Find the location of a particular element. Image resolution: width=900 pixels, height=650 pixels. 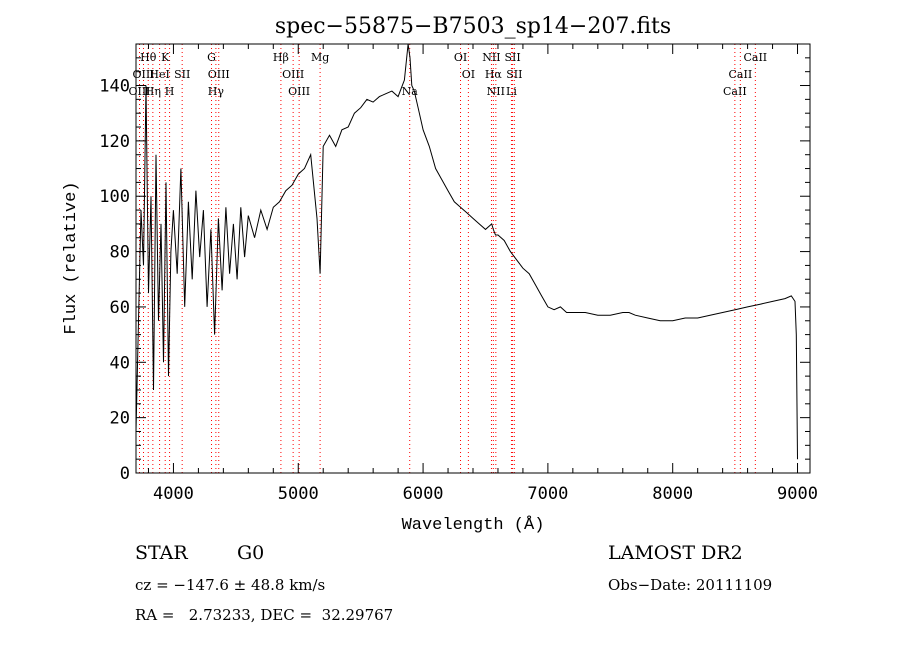

x-tick-label: 9000 is located at coordinates (797, 494).